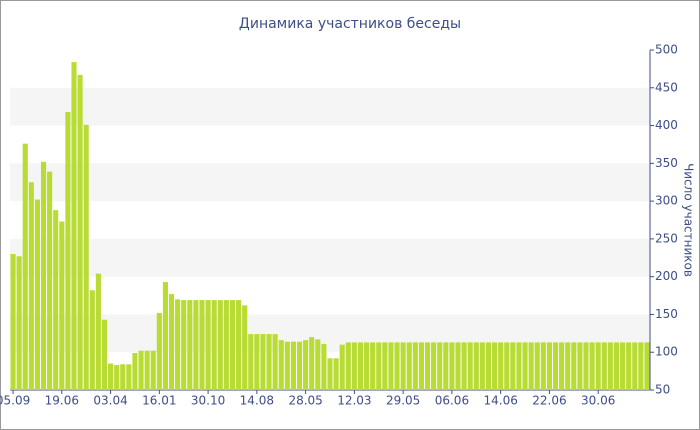 Image resolution: width=700 pixels, height=430 pixels. What do you see at coordinates (305, 401) in the screenshot?
I see `x-tick-label: 28.05` at bounding box center [305, 401].